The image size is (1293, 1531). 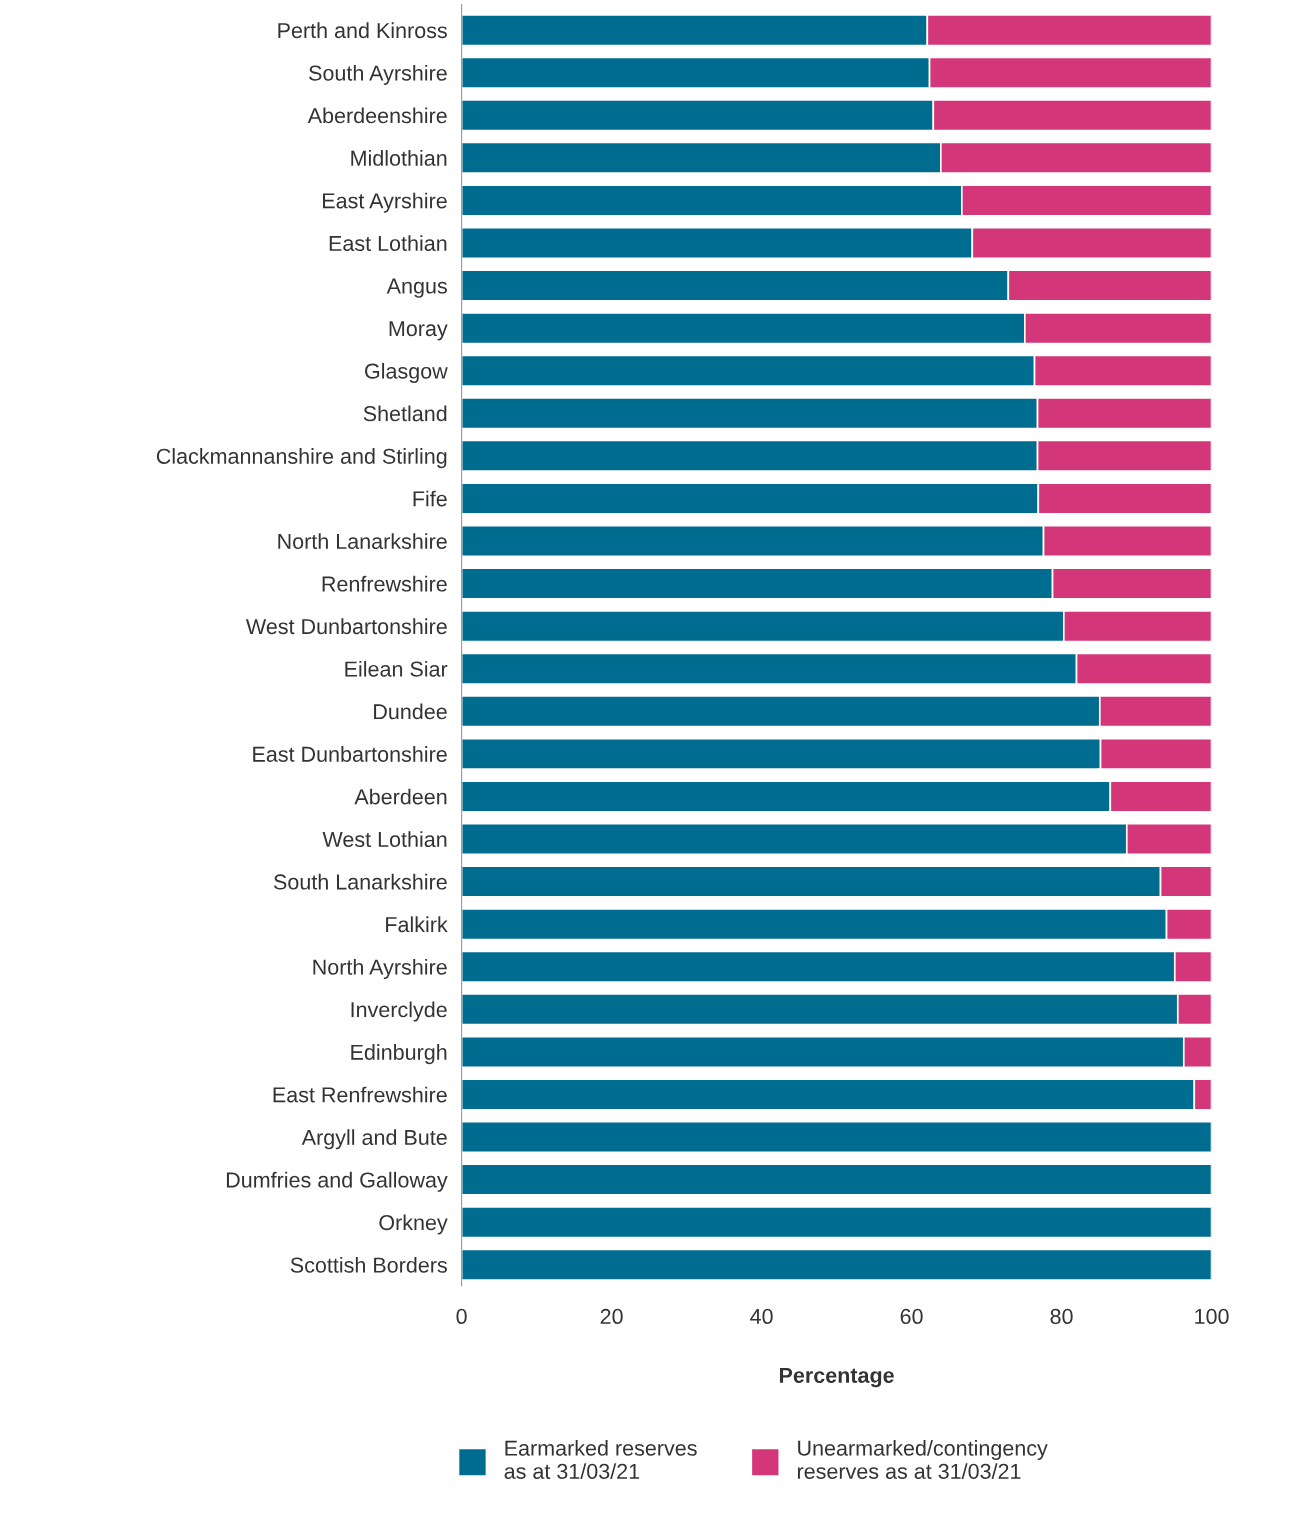 What do you see at coordinates (388, 243) in the screenshot?
I see `y-tick-label: East Lothian` at bounding box center [388, 243].